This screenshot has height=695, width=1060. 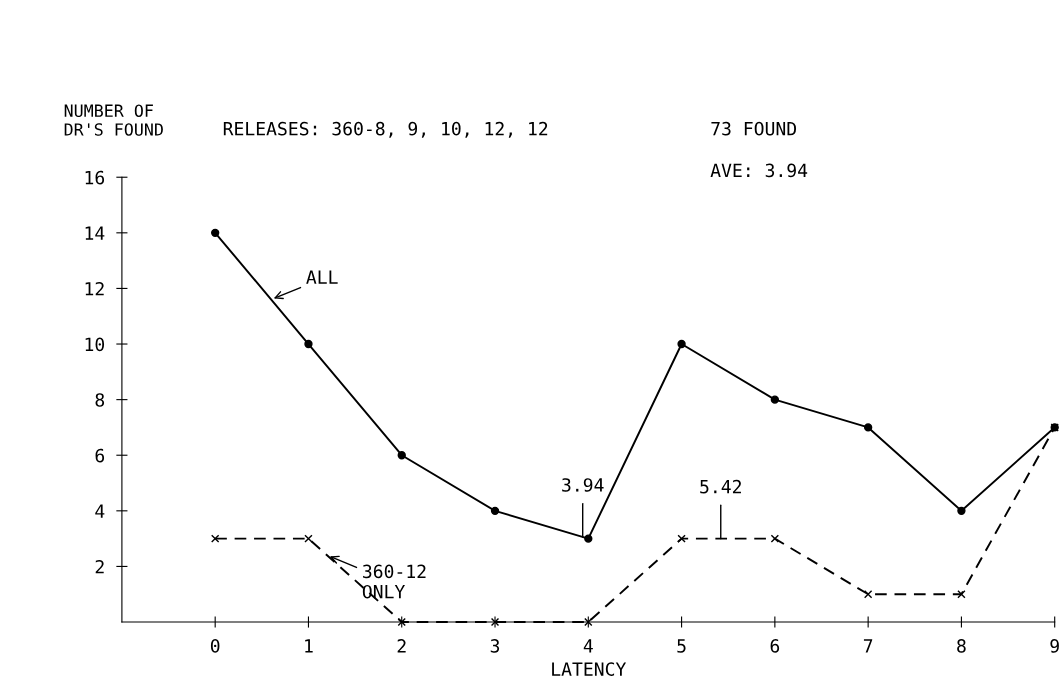 What do you see at coordinates (95, 344) in the screenshot?
I see `y-tick-label: 10` at bounding box center [95, 344].